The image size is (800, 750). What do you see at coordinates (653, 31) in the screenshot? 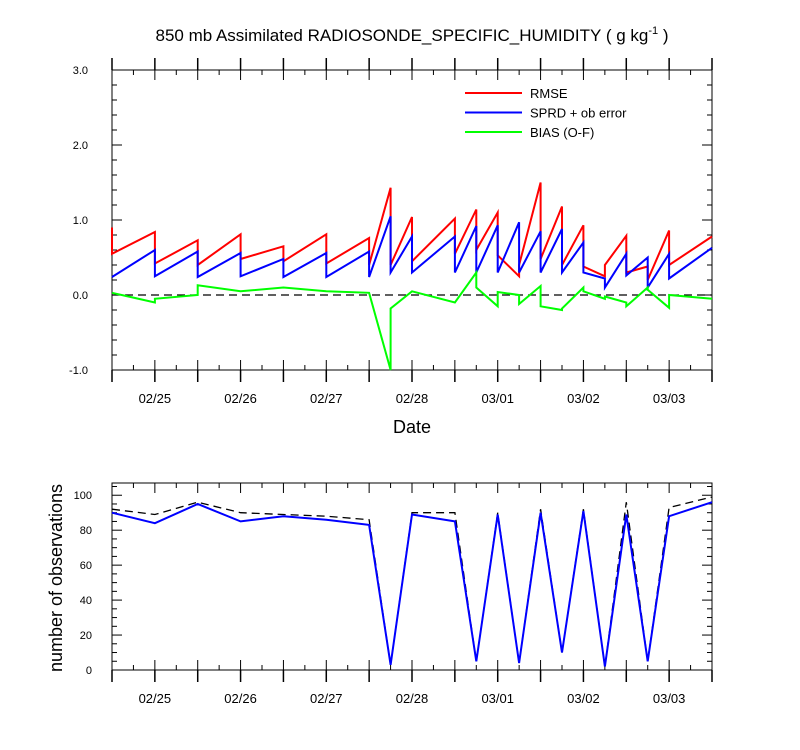
I see `chart-title-units-sup: -1` at bounding box center [653, 31].